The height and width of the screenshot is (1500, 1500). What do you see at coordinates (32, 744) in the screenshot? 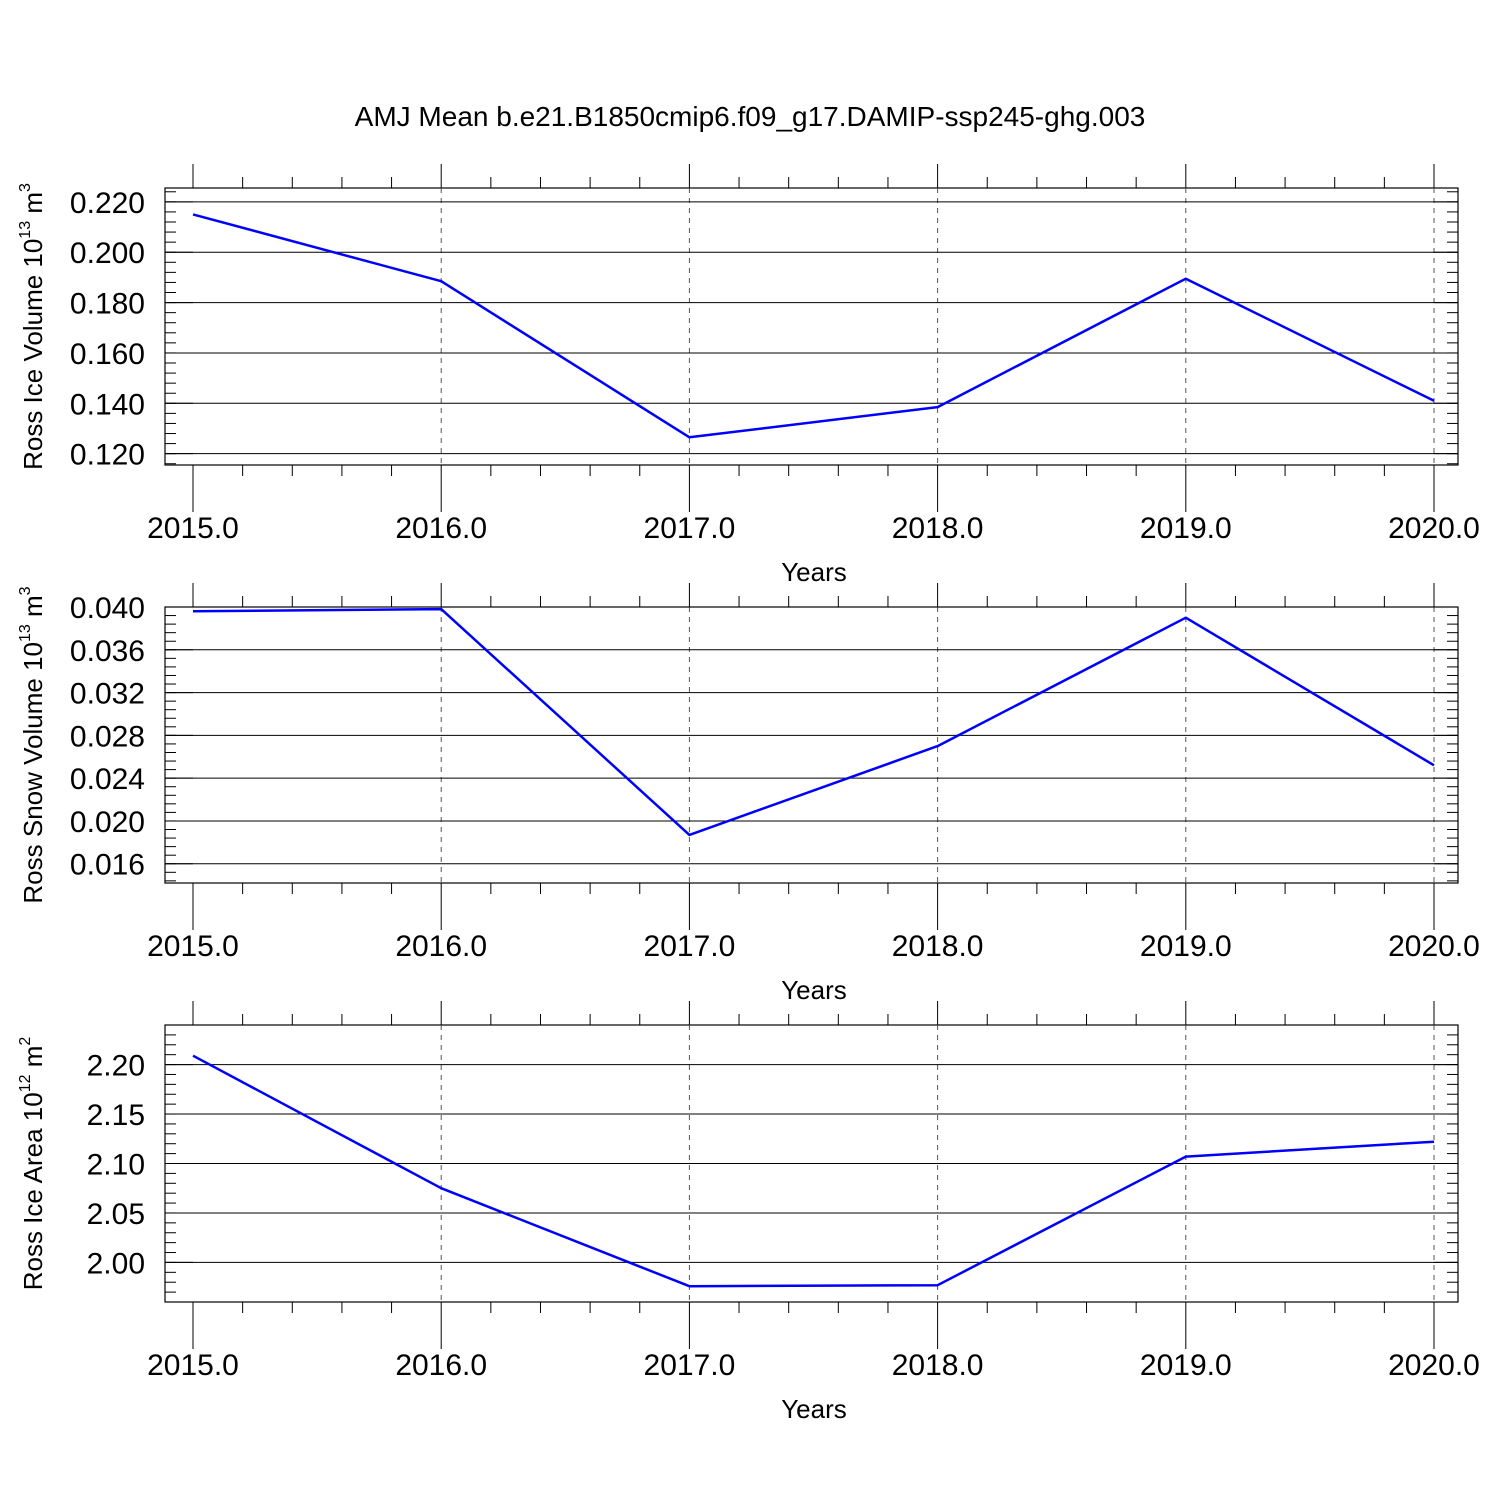
I see `y-axis-label: Ross Snow Volume 1013 m3` at bounding box center [32, 744].